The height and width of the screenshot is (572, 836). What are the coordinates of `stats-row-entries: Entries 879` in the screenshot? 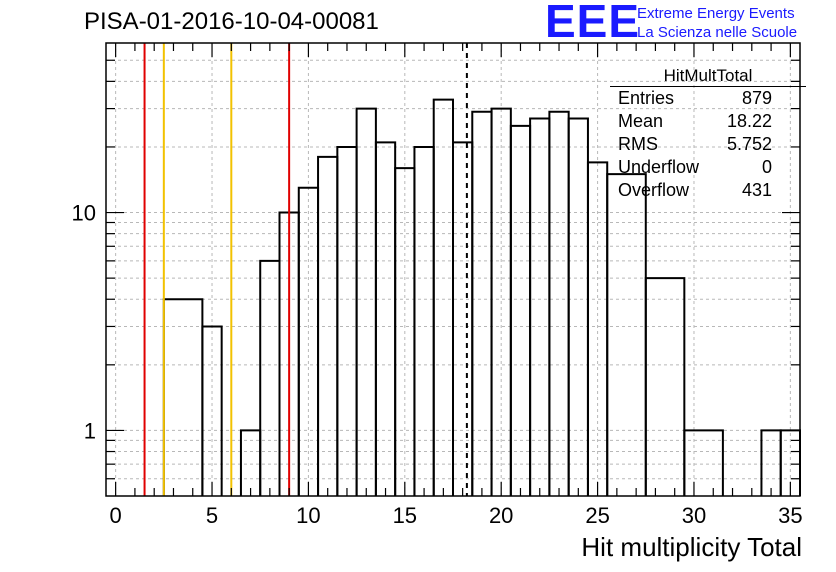 It's located at (708, 98).